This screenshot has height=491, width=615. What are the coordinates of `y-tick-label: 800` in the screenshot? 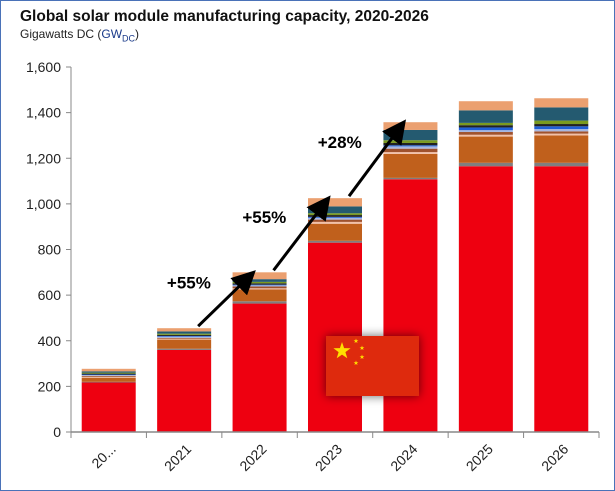 It's located at (50, 250).